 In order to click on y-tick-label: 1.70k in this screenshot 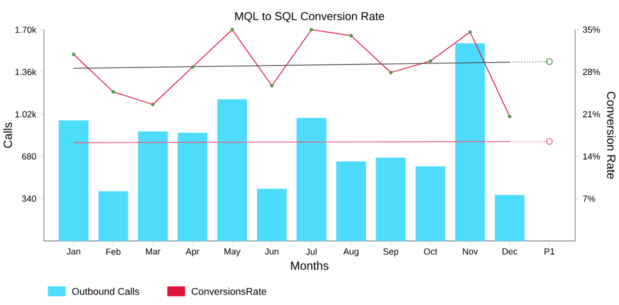, I will do `click(25, 29)`.